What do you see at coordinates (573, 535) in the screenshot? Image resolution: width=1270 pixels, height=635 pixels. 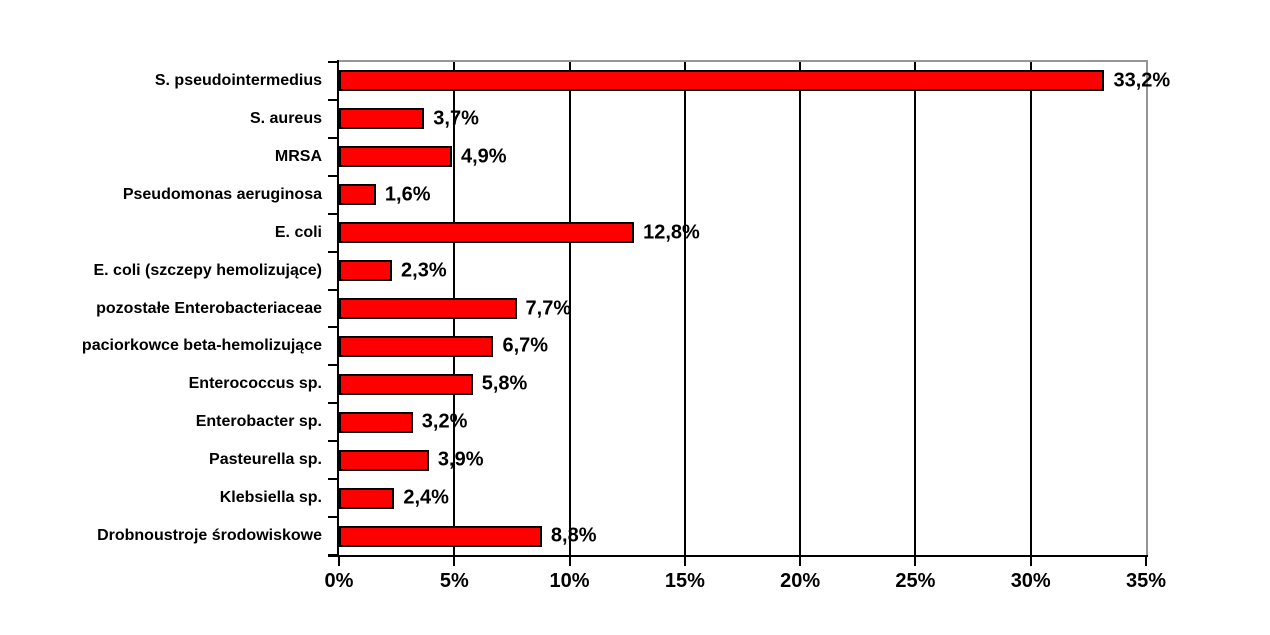 I see `bar-value-label: 8,8%` at bounding box center [573, 535].